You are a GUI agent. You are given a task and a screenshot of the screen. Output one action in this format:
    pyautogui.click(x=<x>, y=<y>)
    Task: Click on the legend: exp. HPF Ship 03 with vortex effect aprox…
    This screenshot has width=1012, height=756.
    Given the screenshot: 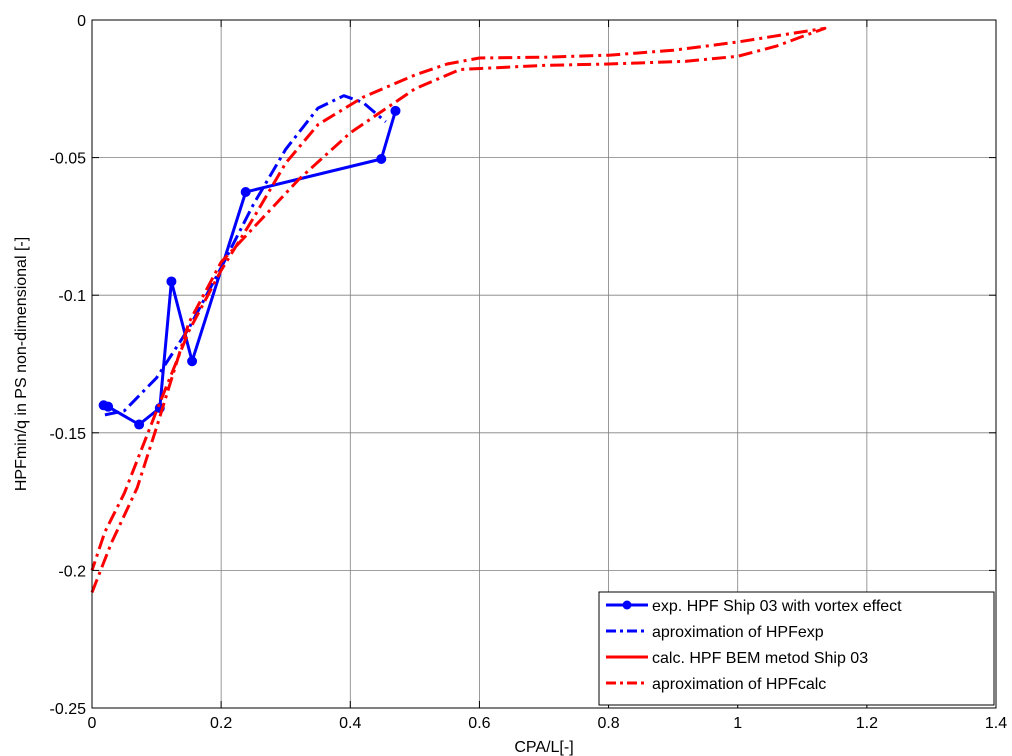 What is the action you would take?
    pyautogui.click(x=796, y=648)
    